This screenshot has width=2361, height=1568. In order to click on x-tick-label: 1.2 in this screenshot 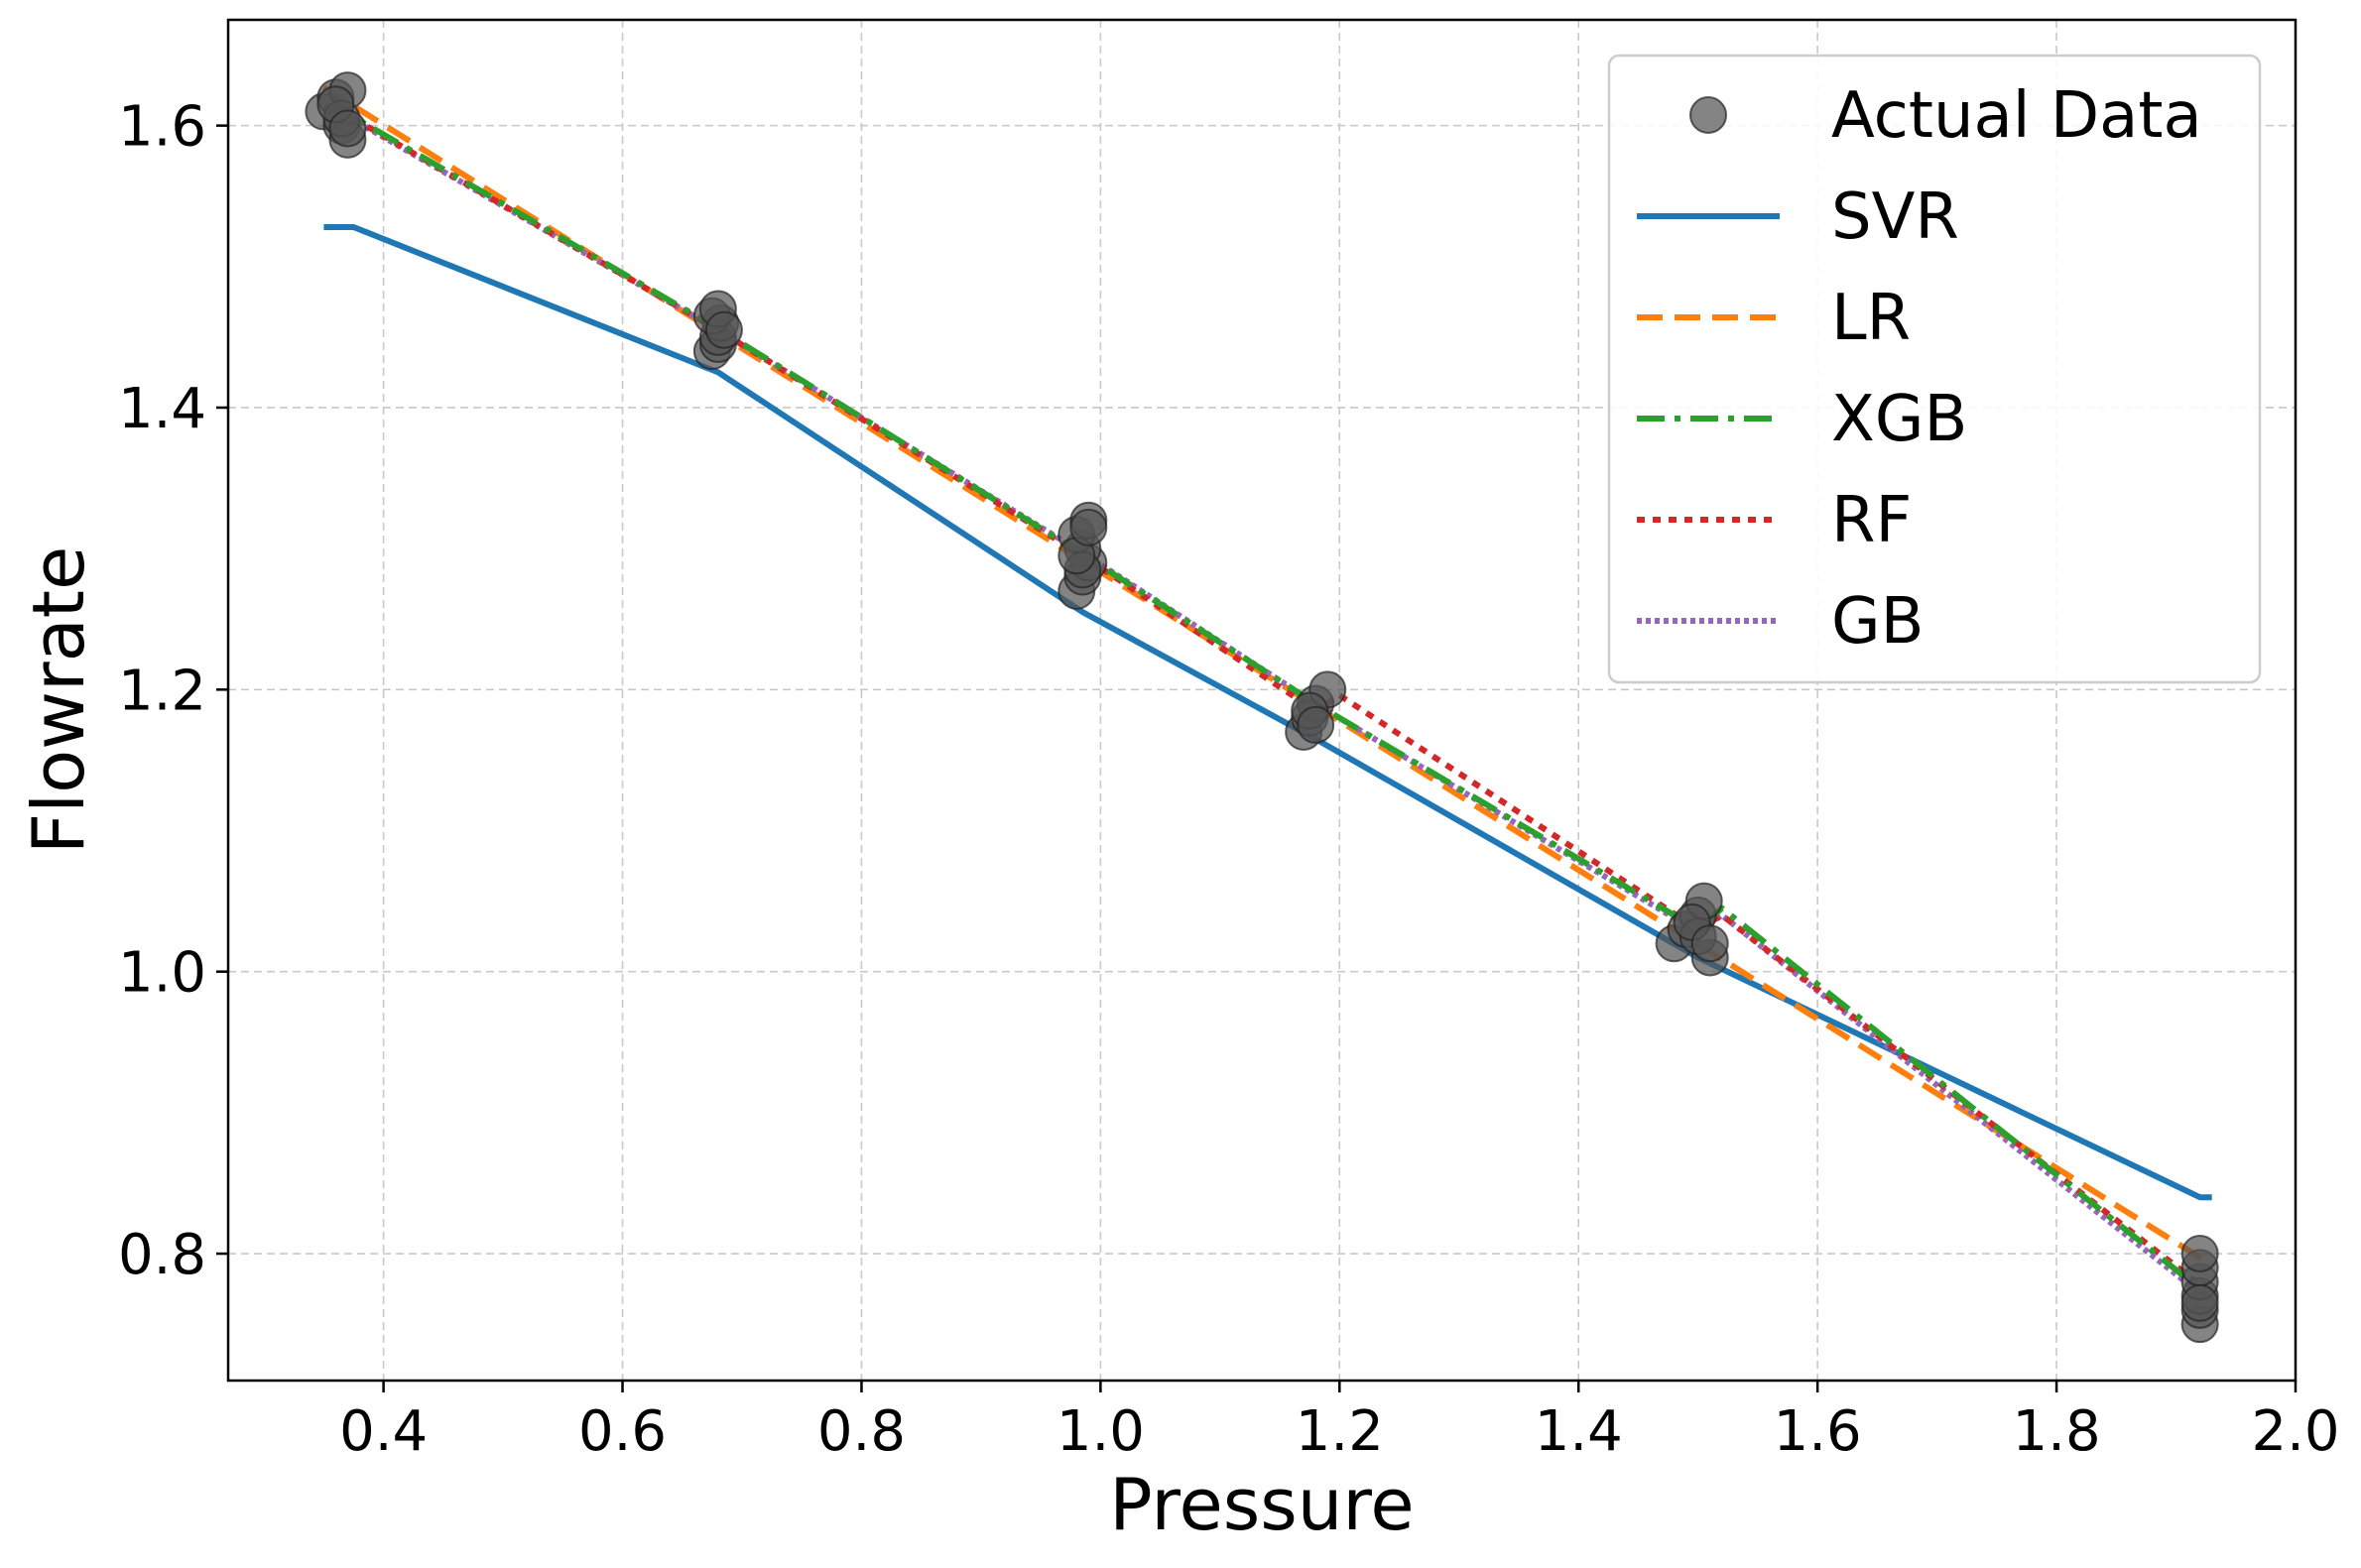, I will do `click(1340, 1431)`.